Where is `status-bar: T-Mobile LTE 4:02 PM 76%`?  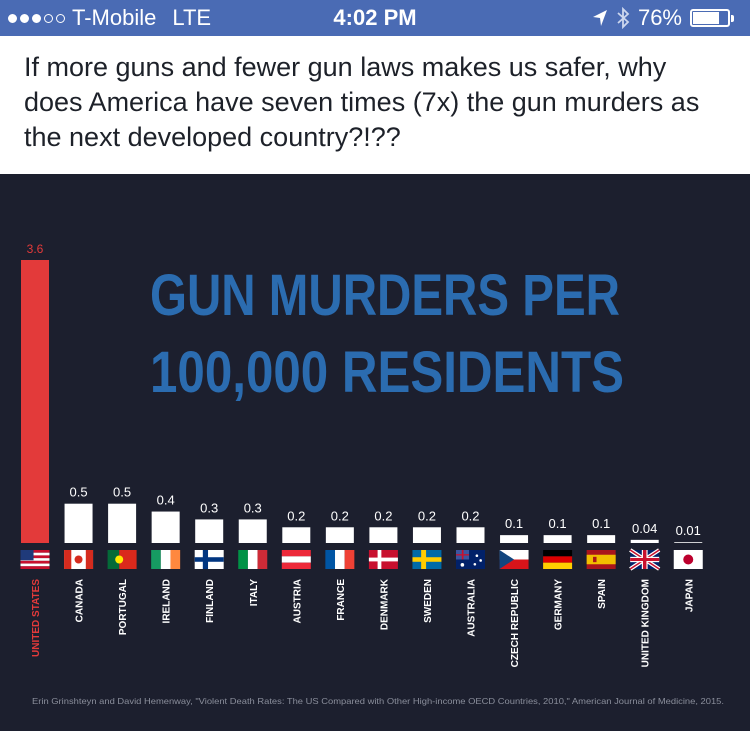 status-bar: T-Mobile LTE 4:02 PM 76% is located at coordinates (375, 18).